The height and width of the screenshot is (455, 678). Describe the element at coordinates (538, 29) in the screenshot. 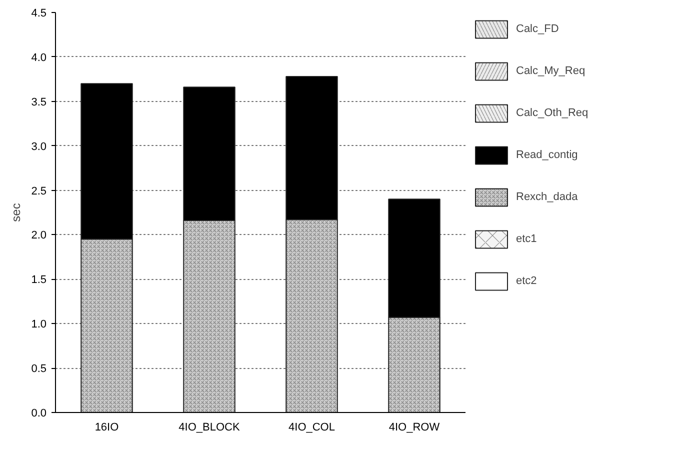

I see `legend-label: Calc_FD` at that location.